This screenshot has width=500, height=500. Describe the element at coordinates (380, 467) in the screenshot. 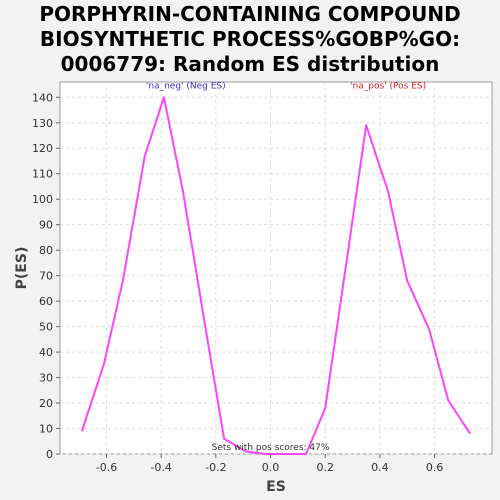

I see `x-tick-label: 0.4` at that location.